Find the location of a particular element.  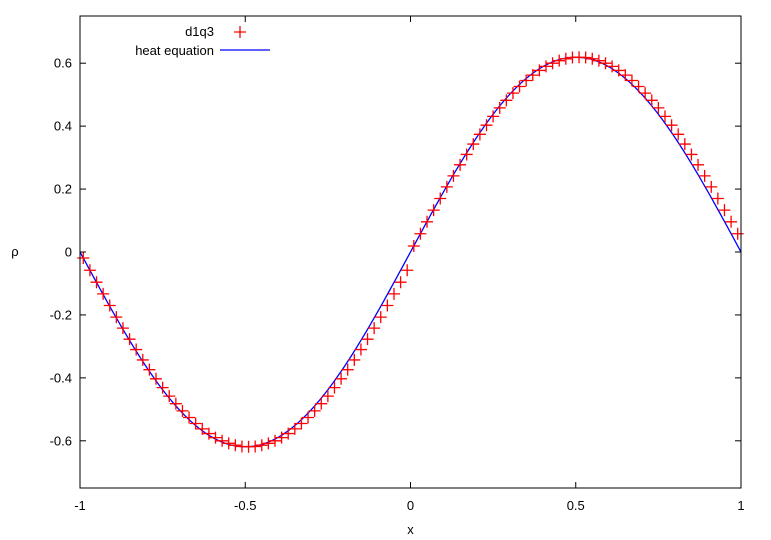

y-tick-label: 0 is located at coordinates (68, 252).